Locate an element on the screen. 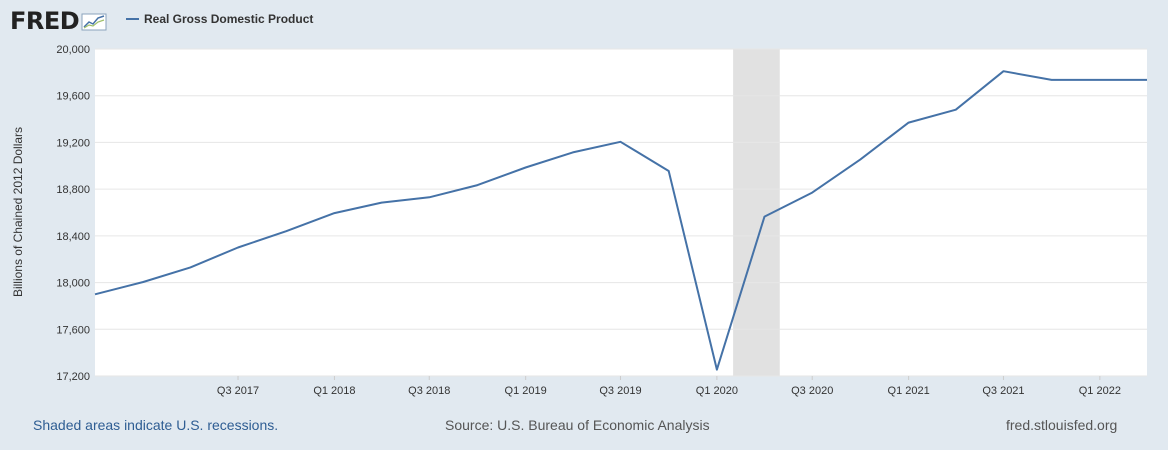  x-tick-label: Q3 2020 is located at coordinates (812, 391).